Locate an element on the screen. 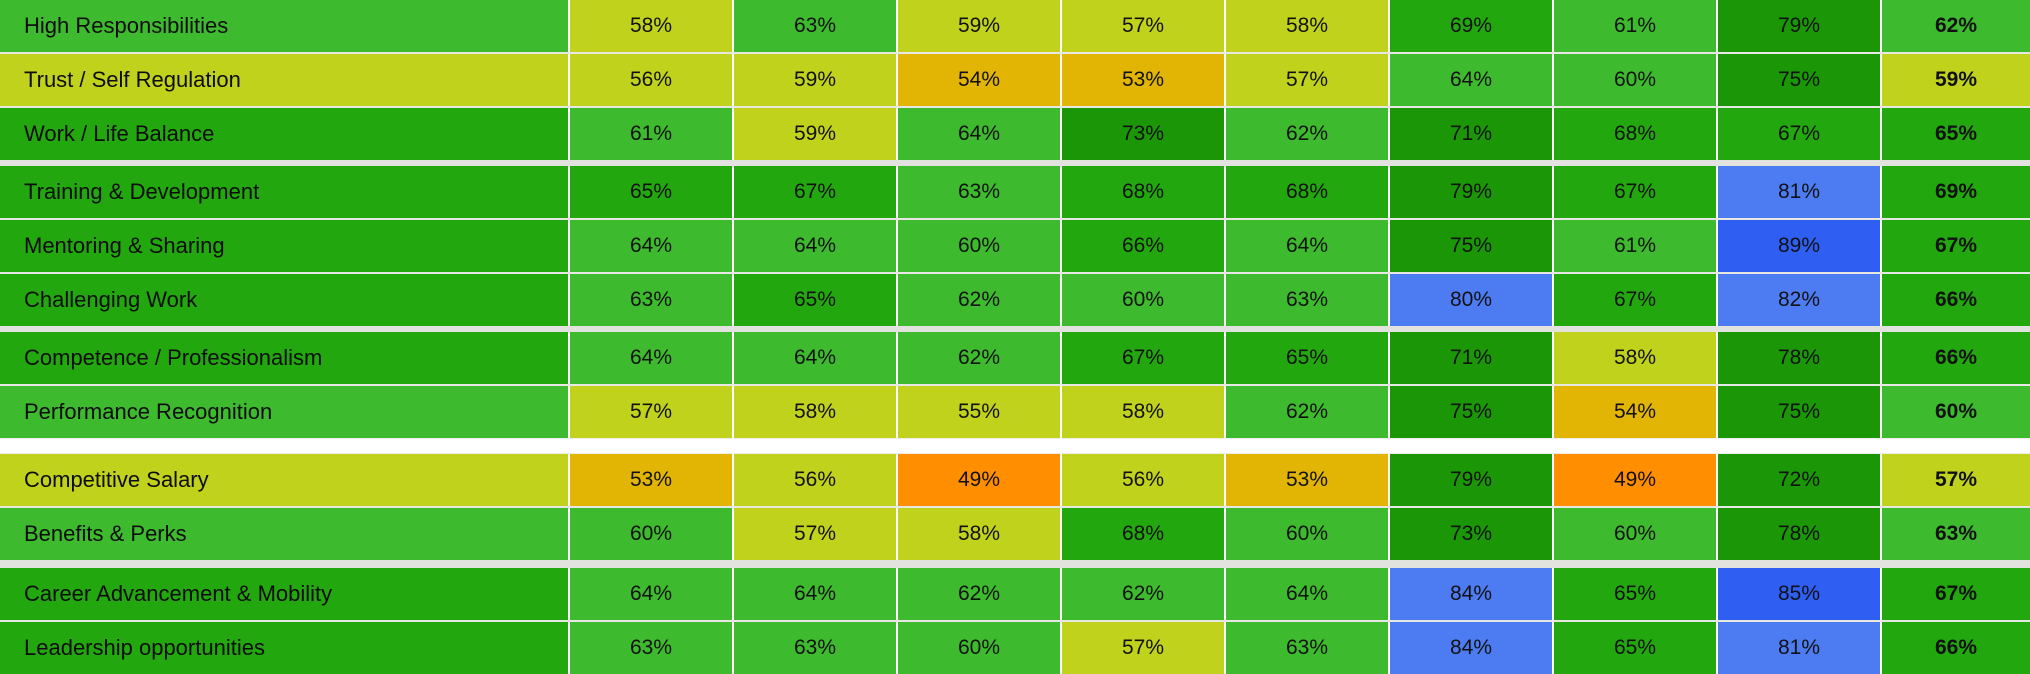 The width and height of the screenshot is (2030, 674). heatmap-cell: 73% is located at coordinates (1470, 534).